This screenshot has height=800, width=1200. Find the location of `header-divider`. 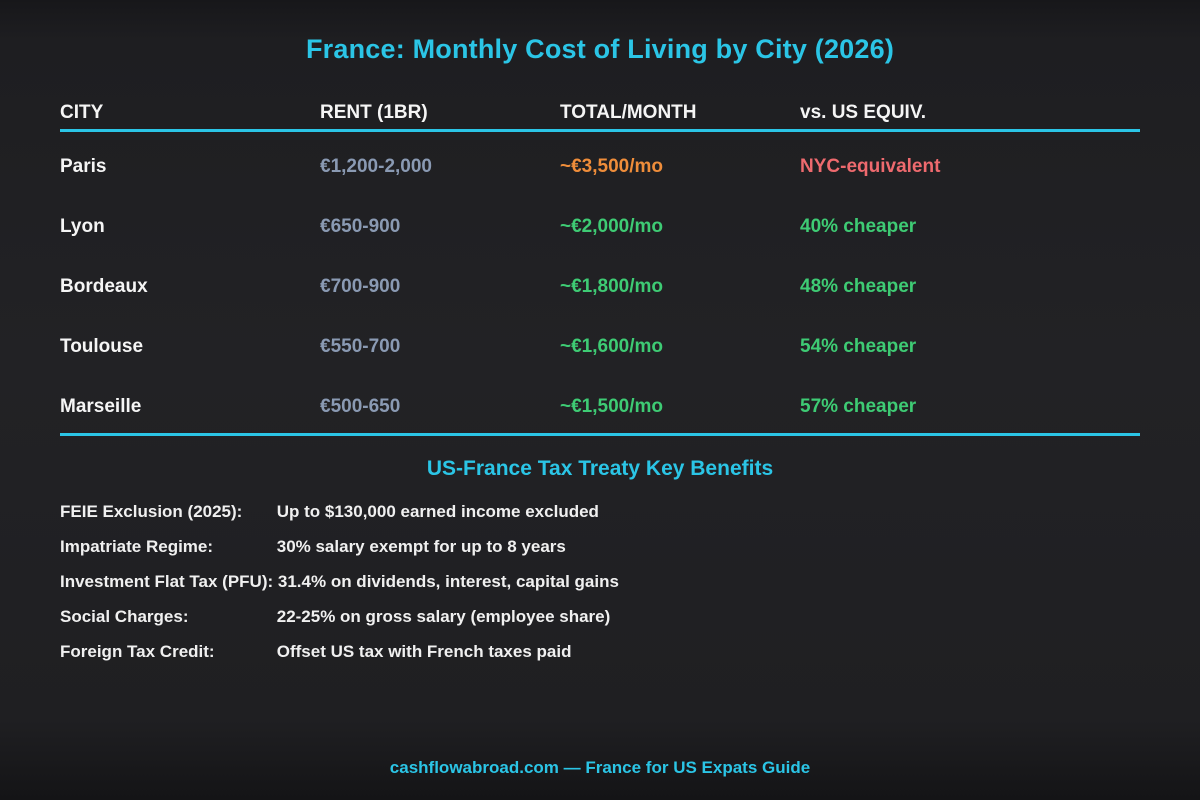

header-divider is located at coordinates (600, 130).